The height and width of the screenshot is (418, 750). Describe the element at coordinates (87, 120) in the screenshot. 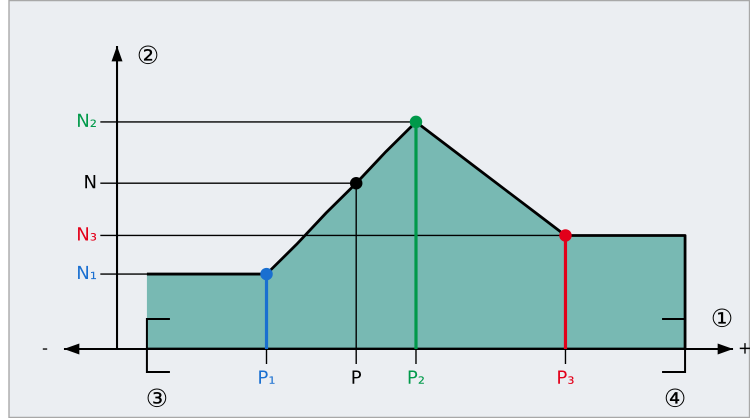

I see `ref-line-label: N₂` at that location.